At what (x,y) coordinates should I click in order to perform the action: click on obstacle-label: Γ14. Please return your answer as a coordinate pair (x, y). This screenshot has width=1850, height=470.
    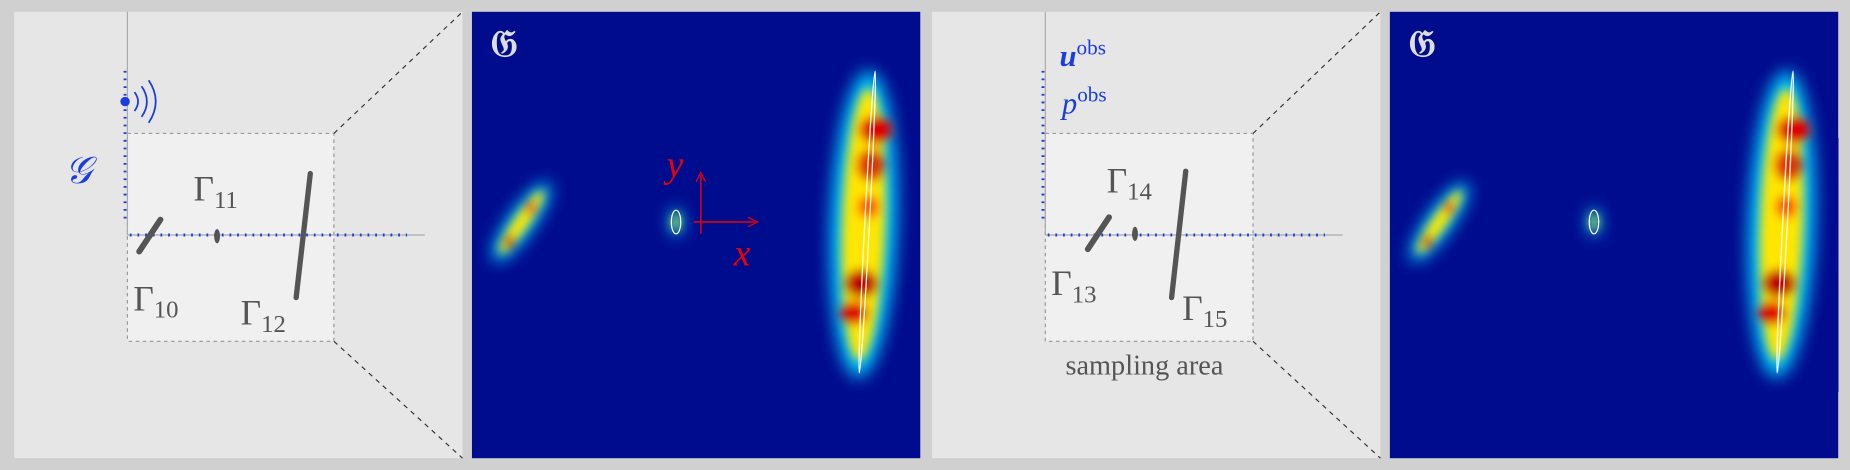
    Looking at the image, I should click on (1129, 182).